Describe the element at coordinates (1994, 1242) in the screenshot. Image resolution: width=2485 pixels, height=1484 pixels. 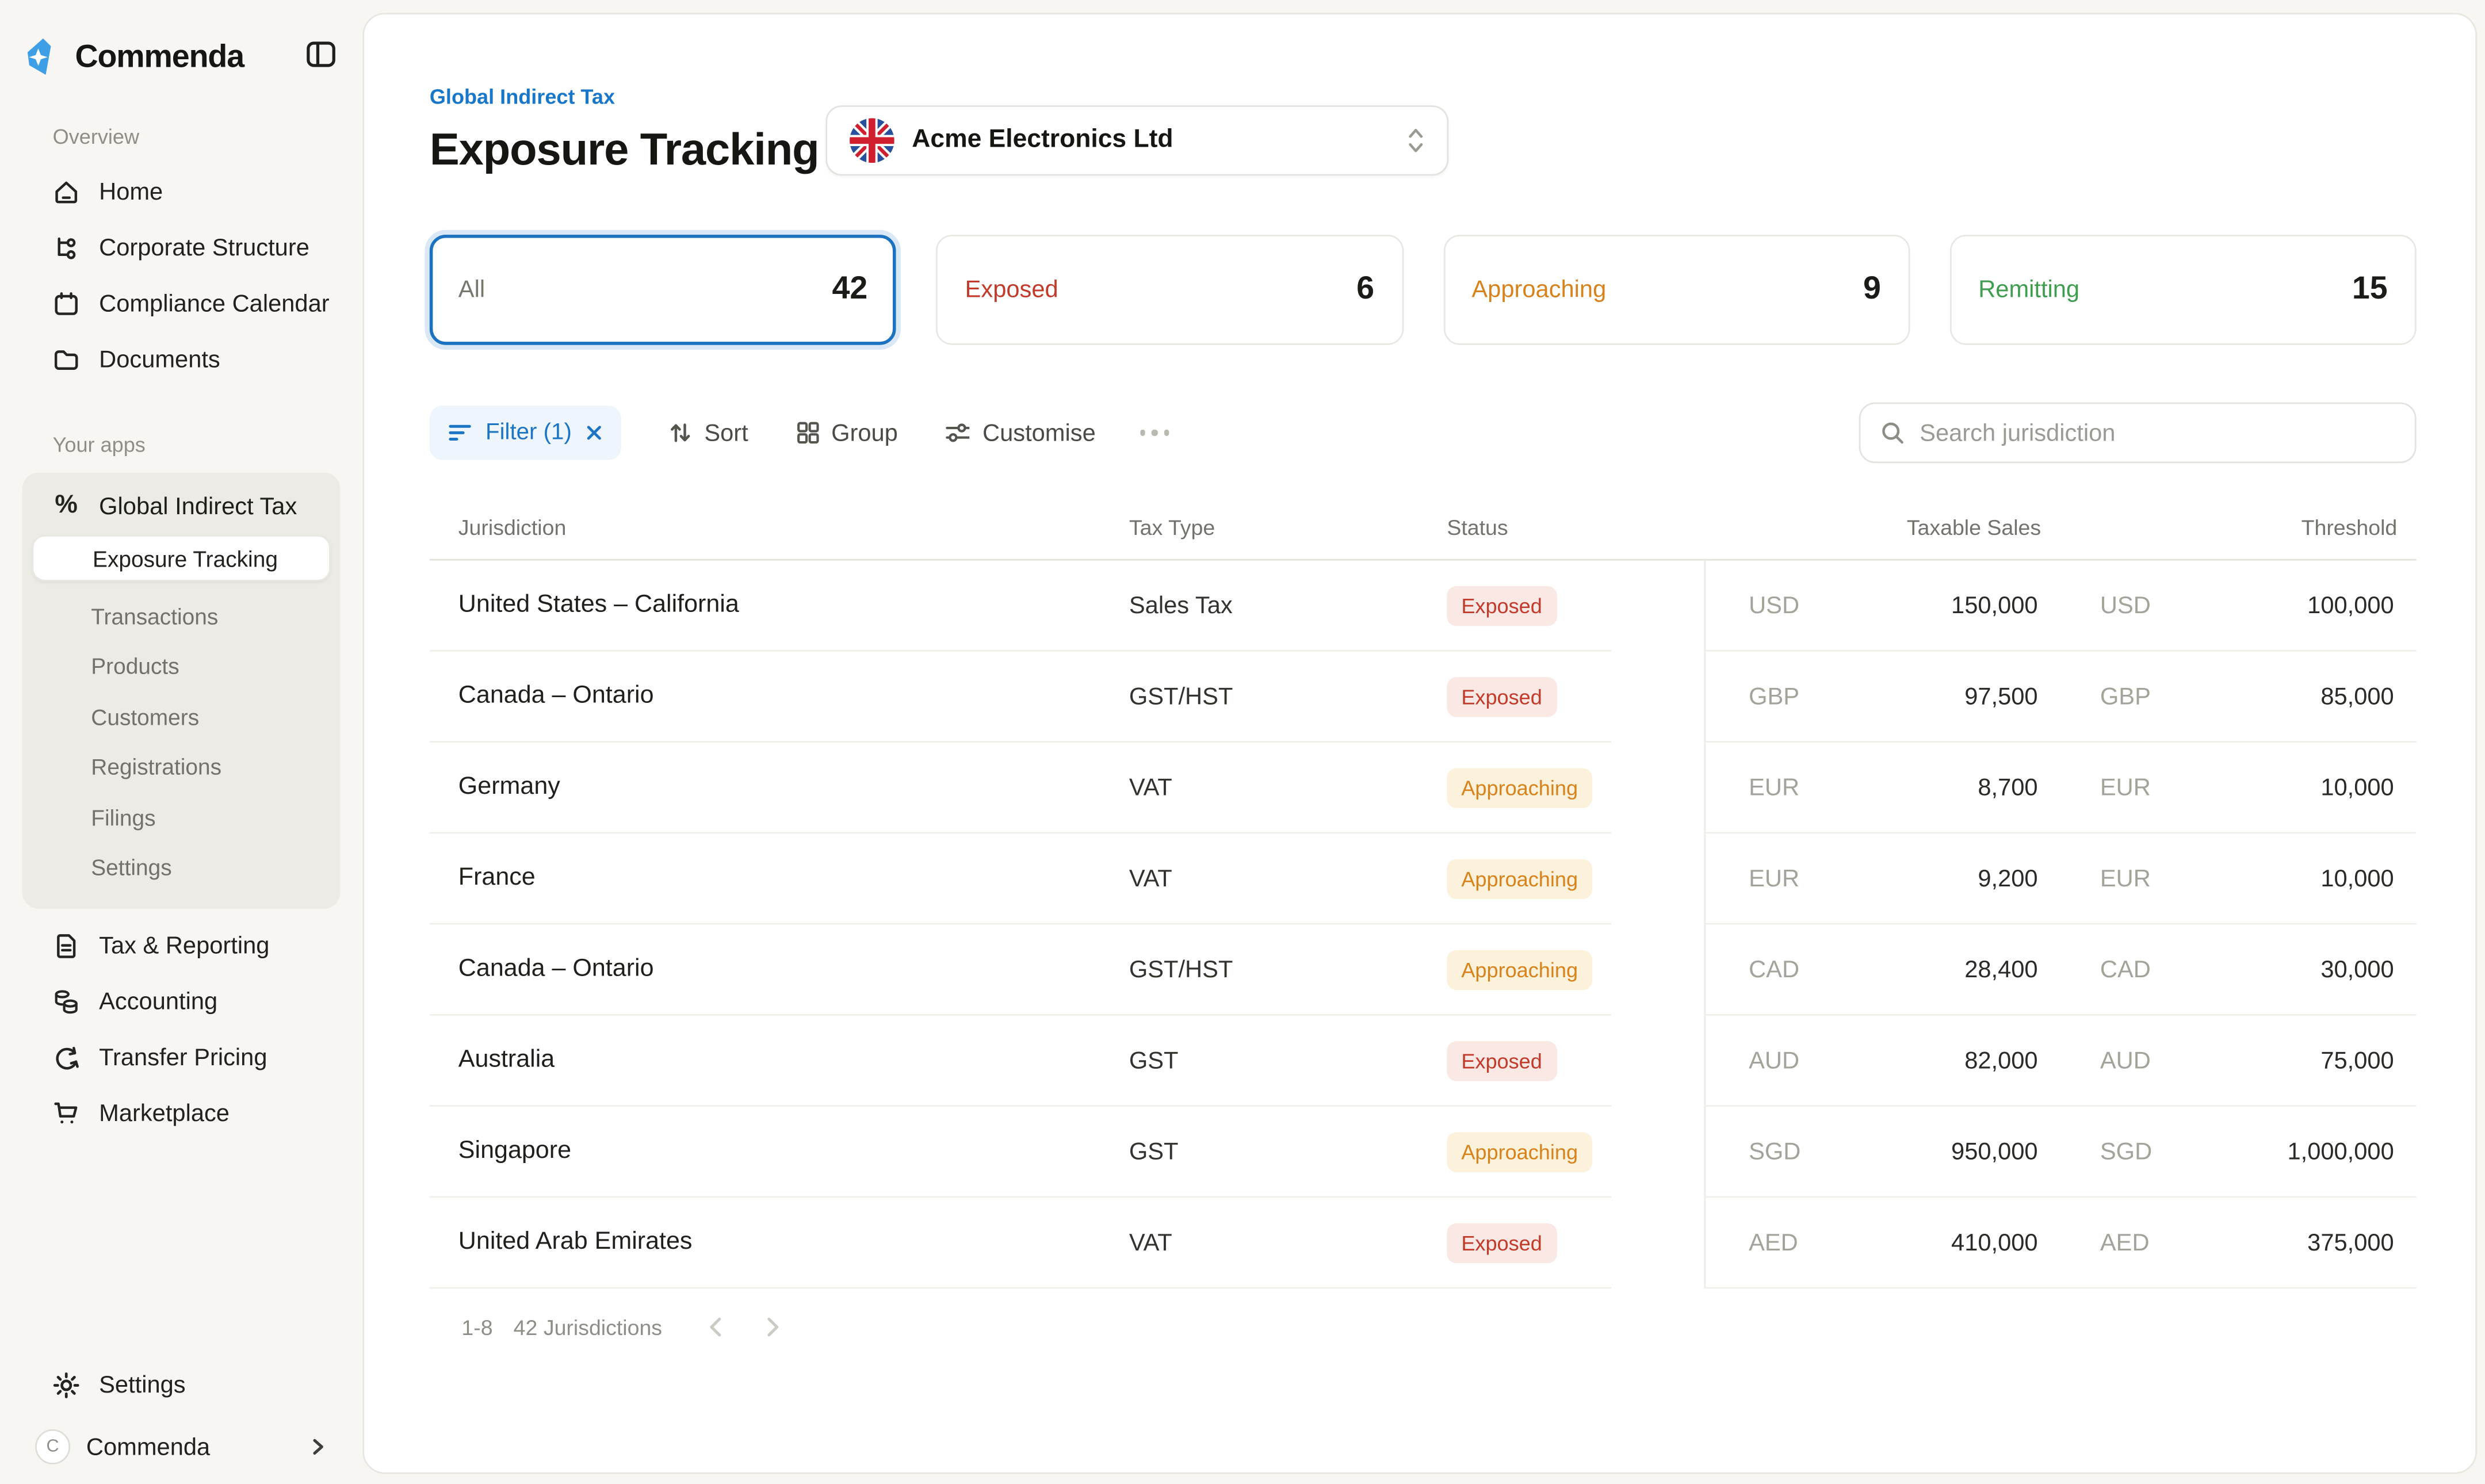
I see `sales-amount: 410,000` at that location.